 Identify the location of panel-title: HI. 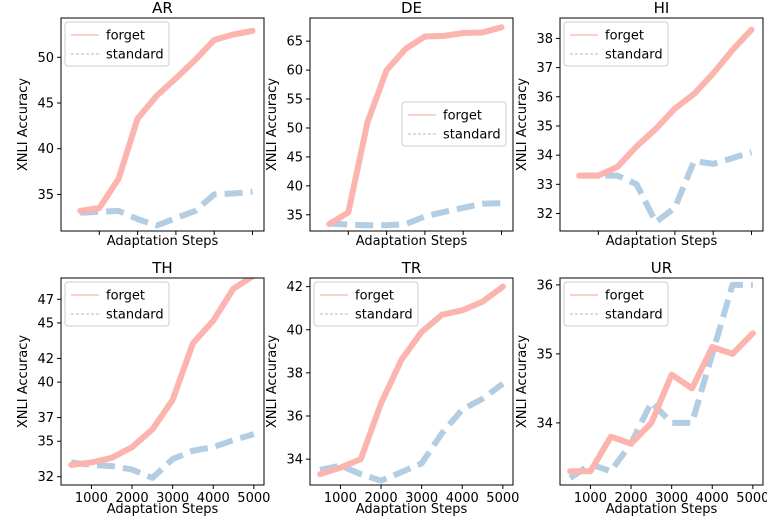
(662, 8).